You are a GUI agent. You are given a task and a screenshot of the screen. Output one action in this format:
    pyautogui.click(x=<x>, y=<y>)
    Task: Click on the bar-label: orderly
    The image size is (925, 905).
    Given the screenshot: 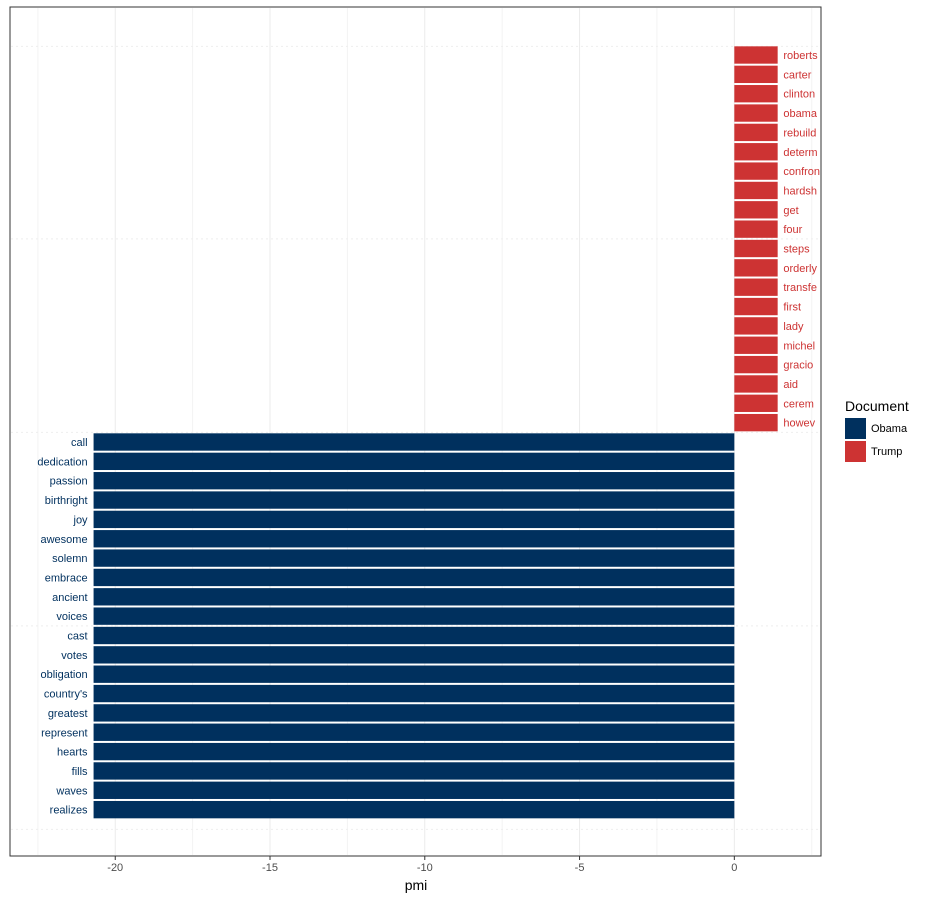 What is the action you would take?
    pyautogui.click(x=800, y=269)
    